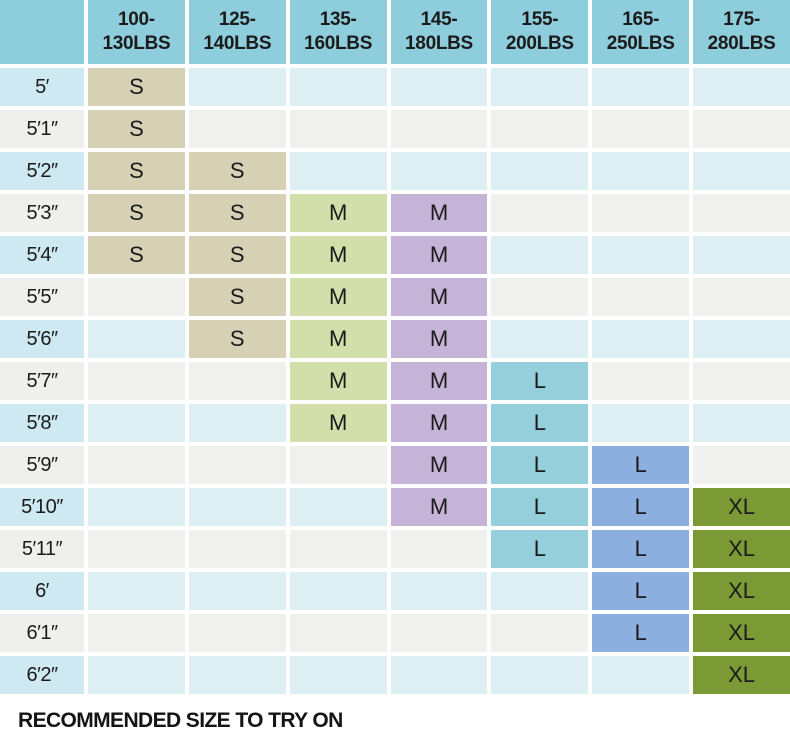 The width and height of the screenshot is (790, 740). I want to click on height-label-cell: 6′, so click(42, 591).